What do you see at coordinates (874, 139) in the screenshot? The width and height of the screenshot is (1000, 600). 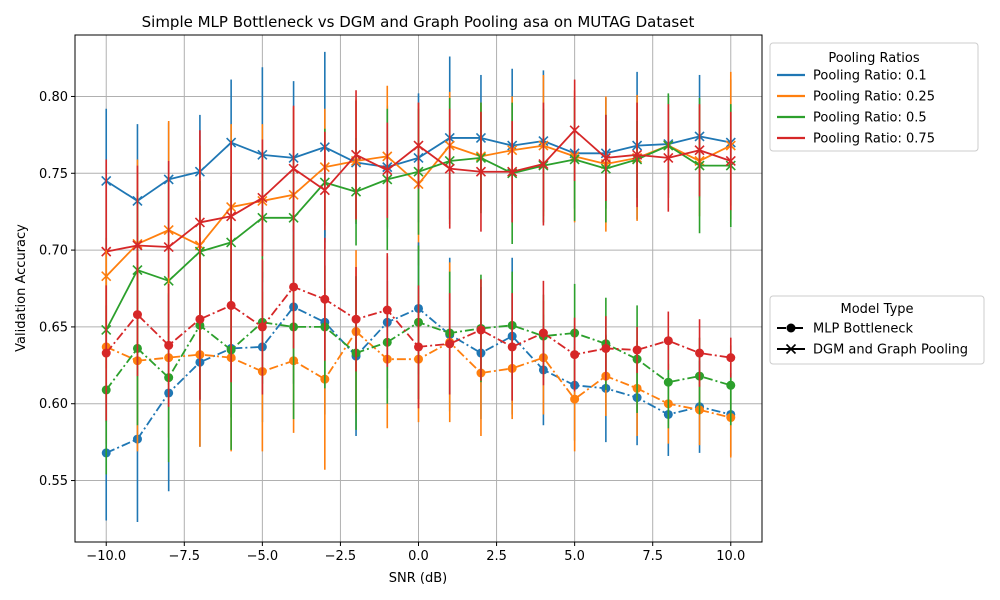 I see `legend-pooling-label: Pooling Ratio: 0.75` at bounding box center [874, 139].